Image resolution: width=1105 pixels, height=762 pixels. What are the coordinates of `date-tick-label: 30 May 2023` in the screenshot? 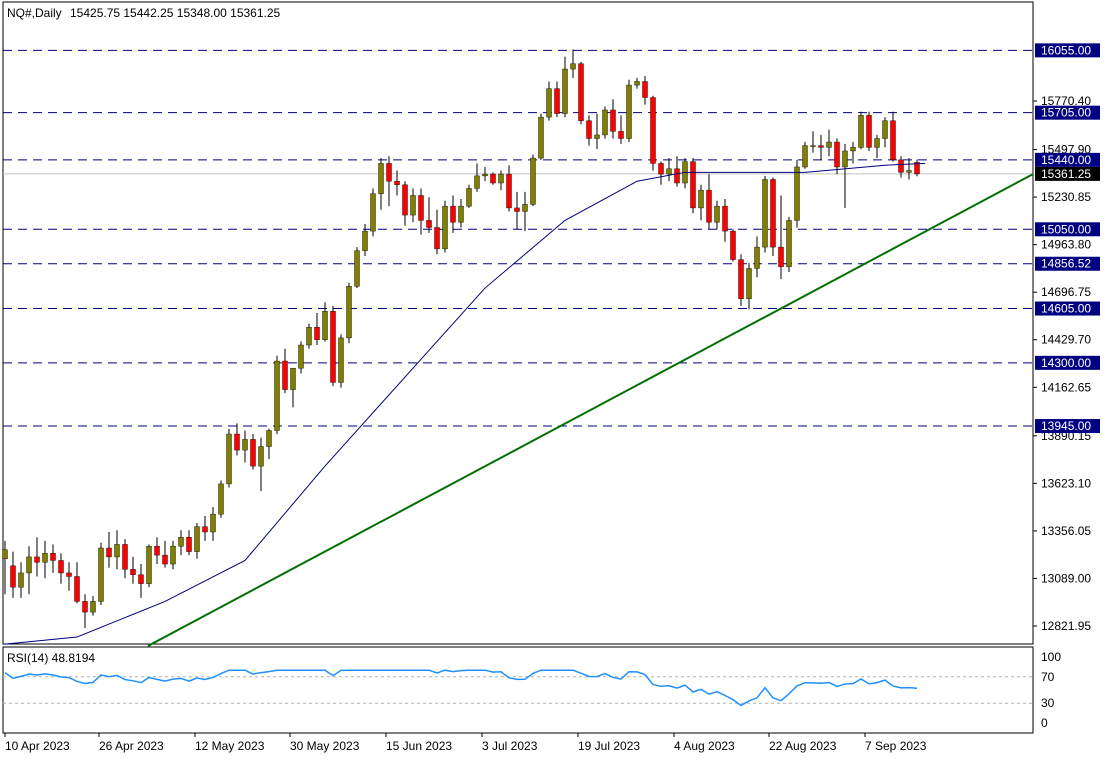 It's located at (325, 746).